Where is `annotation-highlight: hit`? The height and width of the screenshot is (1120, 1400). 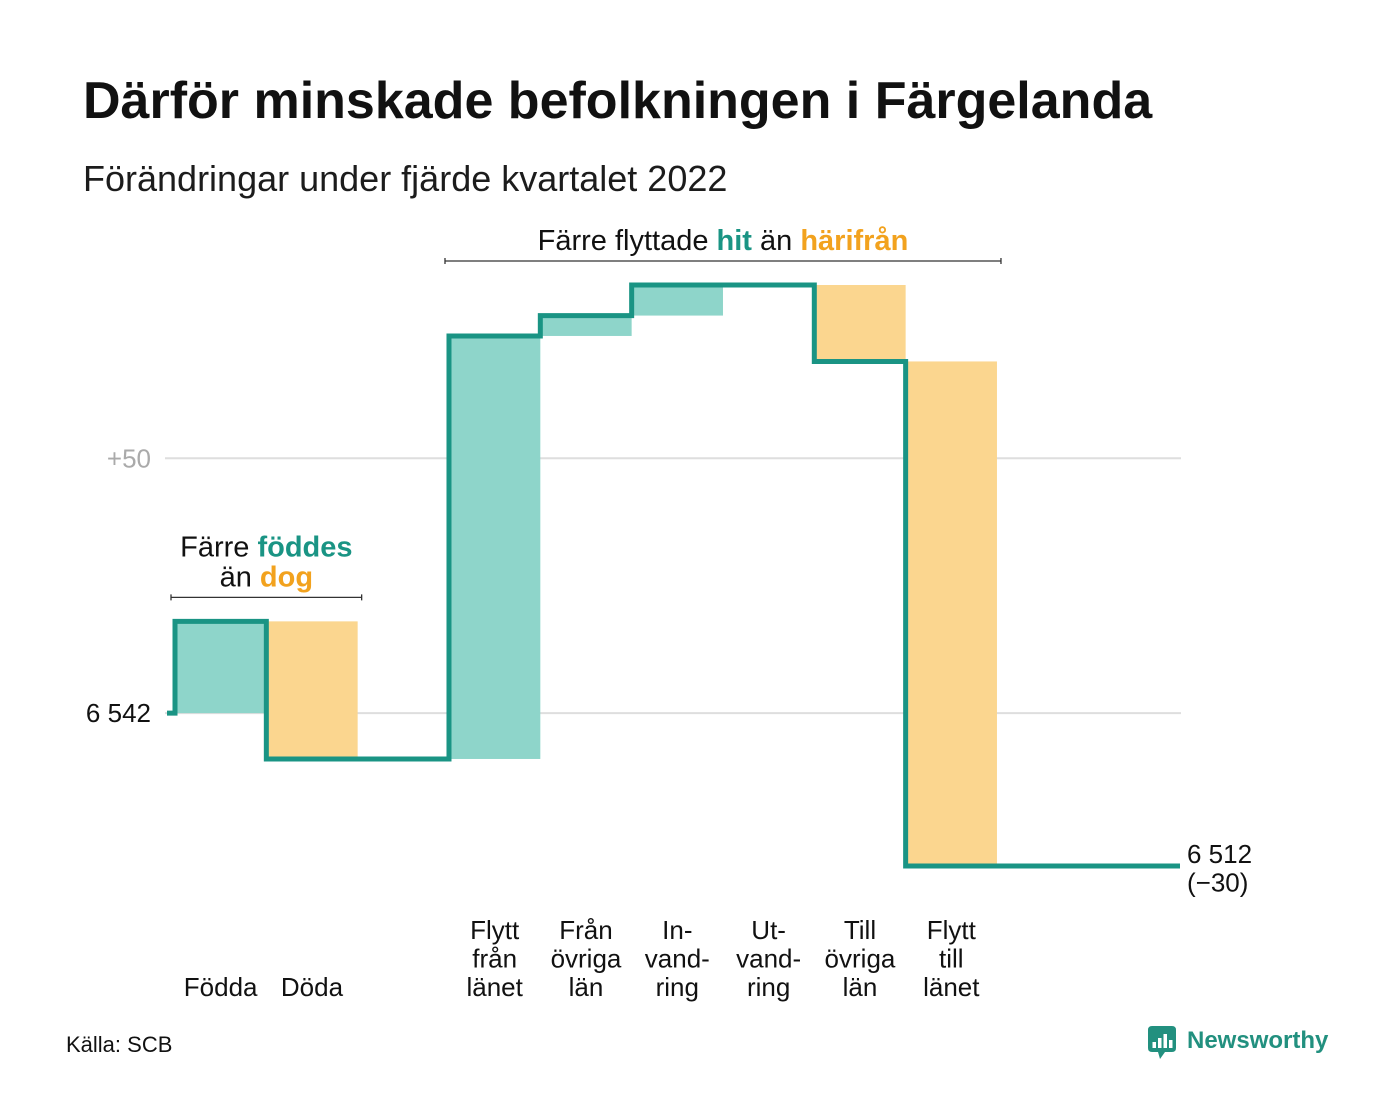 annotation-highlight: hit is located at coordinates (735, 241).